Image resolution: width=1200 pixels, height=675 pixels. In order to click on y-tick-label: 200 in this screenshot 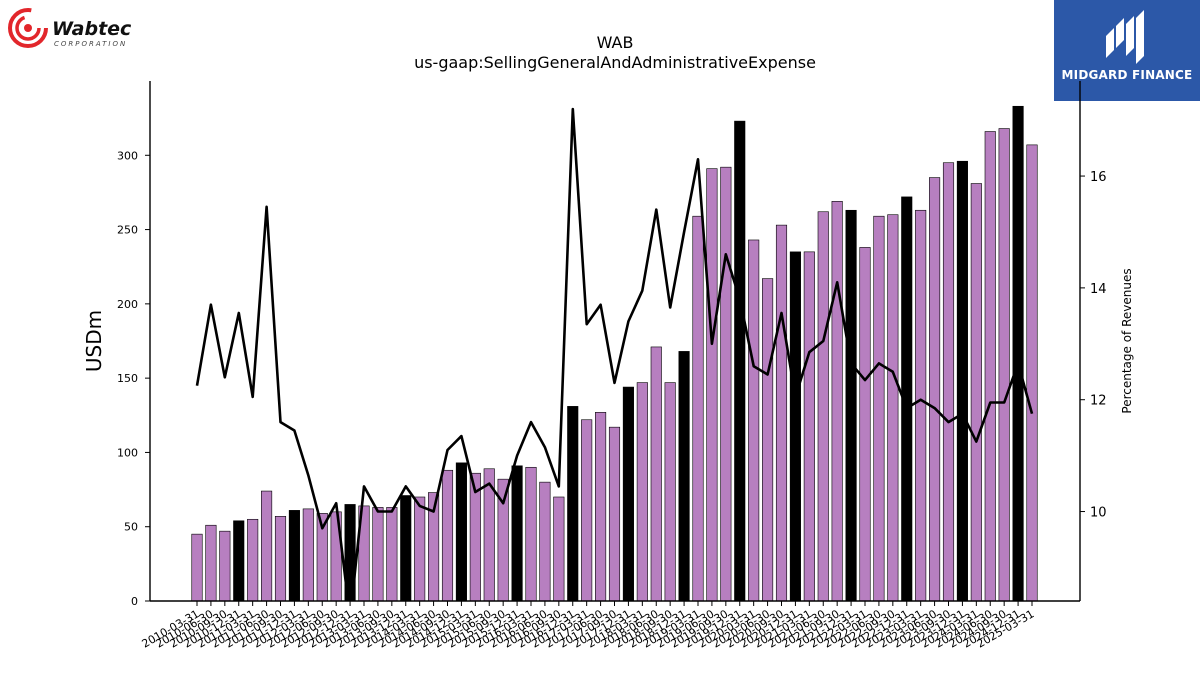, I will do `click(127, 304)`.